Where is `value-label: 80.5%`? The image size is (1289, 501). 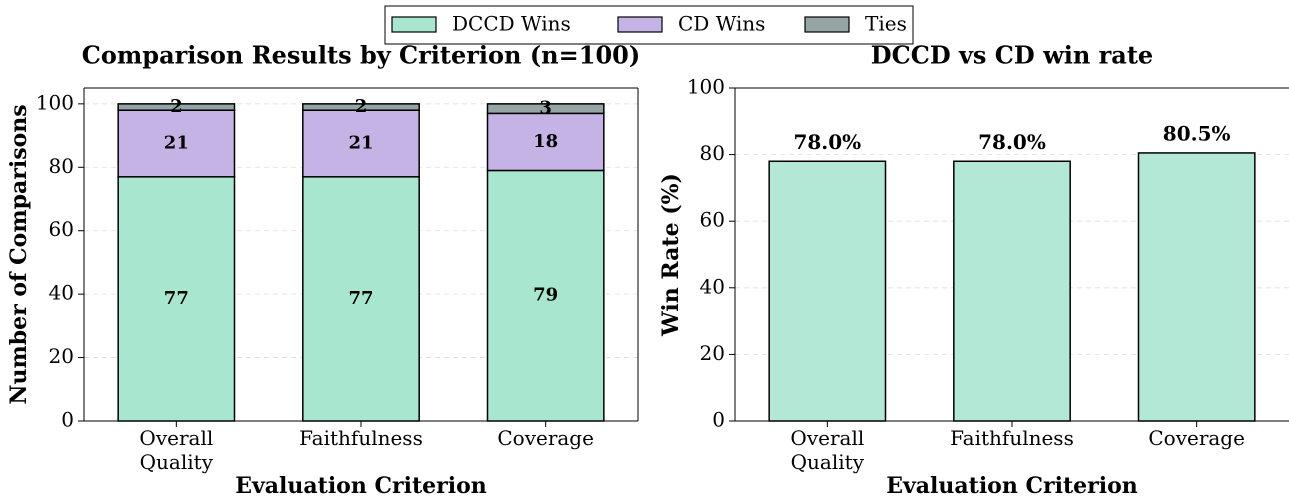 value-label: 80.5% is located at coordinates (1197, 133).